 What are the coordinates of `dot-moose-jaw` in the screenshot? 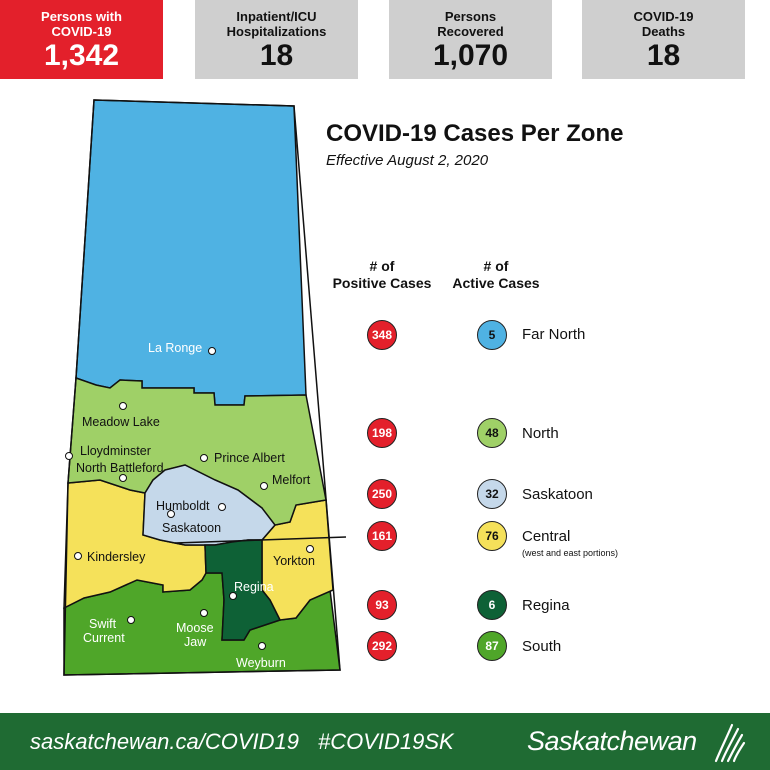 It's located at (204, 613).